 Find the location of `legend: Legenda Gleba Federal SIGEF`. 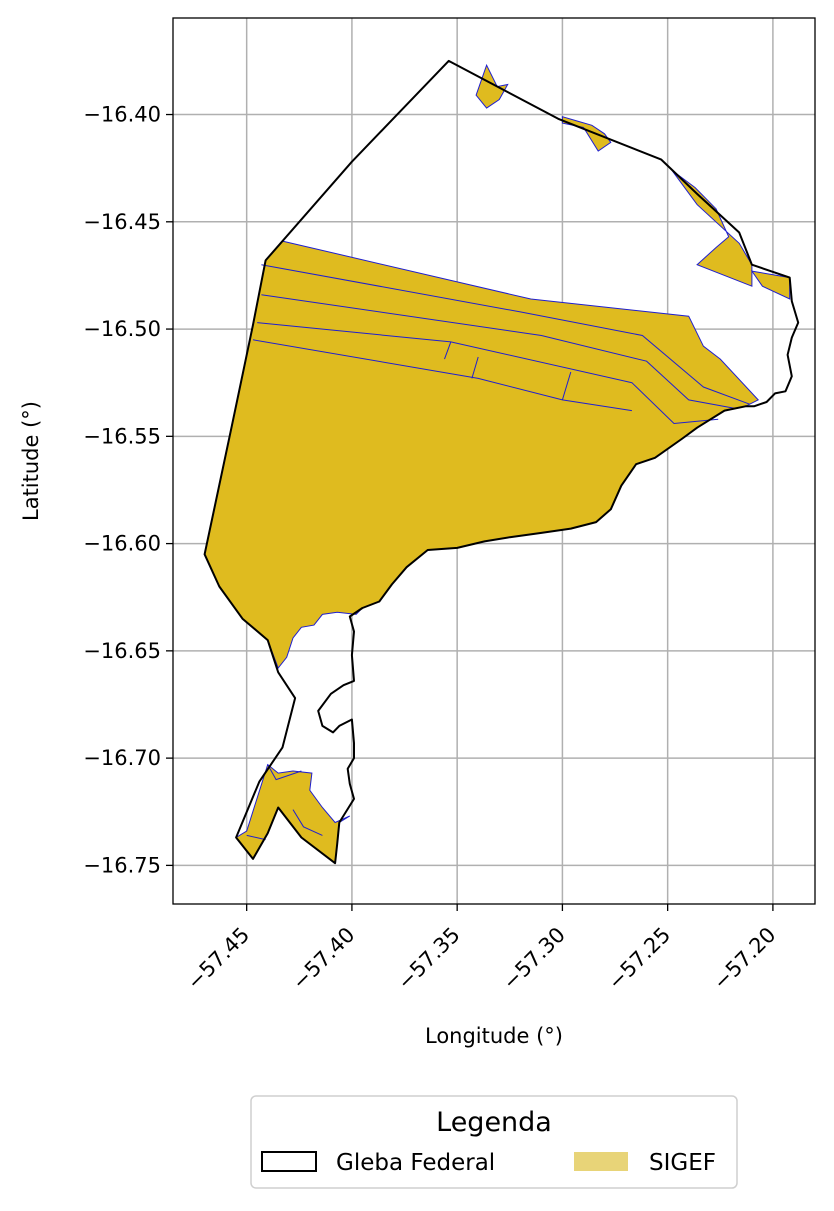

legend: Legenda Gleba Federal SIGEF is located at coordinates (494, 1142).